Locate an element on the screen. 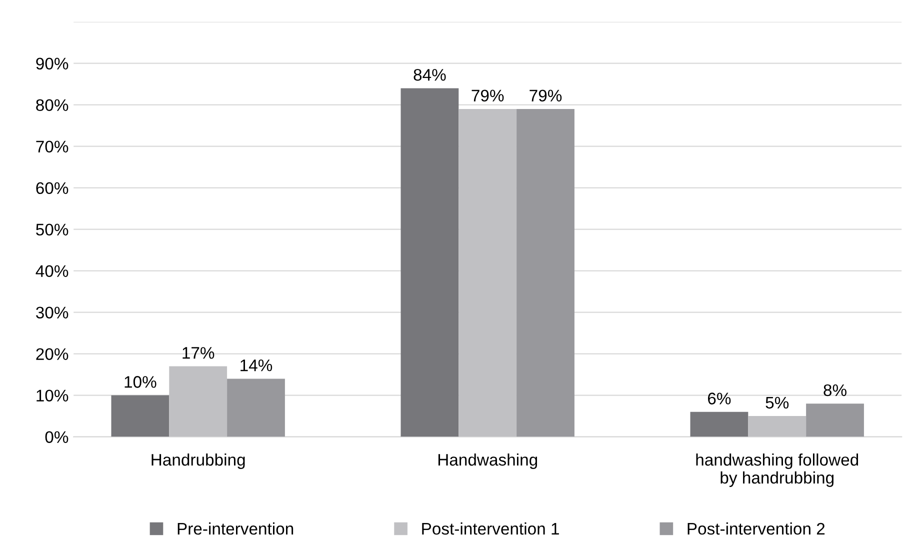 Image resolution: width=920 pixels, height=546 pixels. legend-label: Pre-intervention is located at coordinates (236, 528).